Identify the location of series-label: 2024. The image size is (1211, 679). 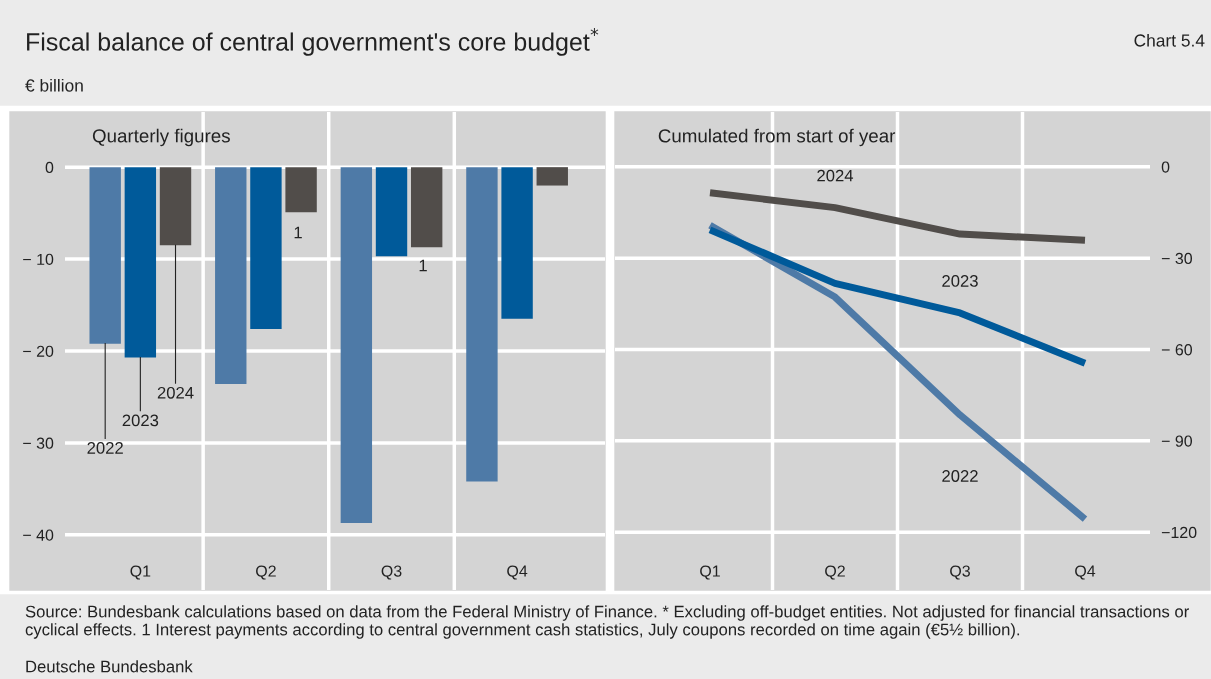
(835, 175).